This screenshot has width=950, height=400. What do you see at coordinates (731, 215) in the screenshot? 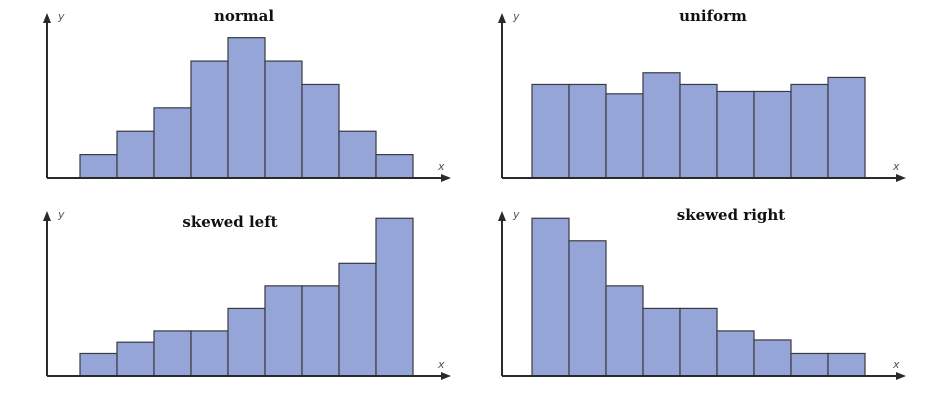
I see `chart-title-skewed-right: skewed right` at bounding box center [731, 215].